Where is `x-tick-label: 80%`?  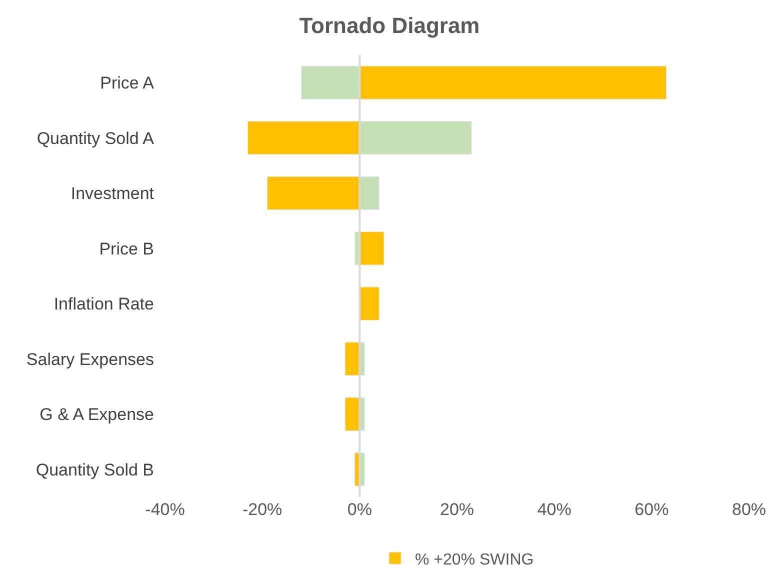
x-tick-label: 80% is located at coordinates (749, 509).